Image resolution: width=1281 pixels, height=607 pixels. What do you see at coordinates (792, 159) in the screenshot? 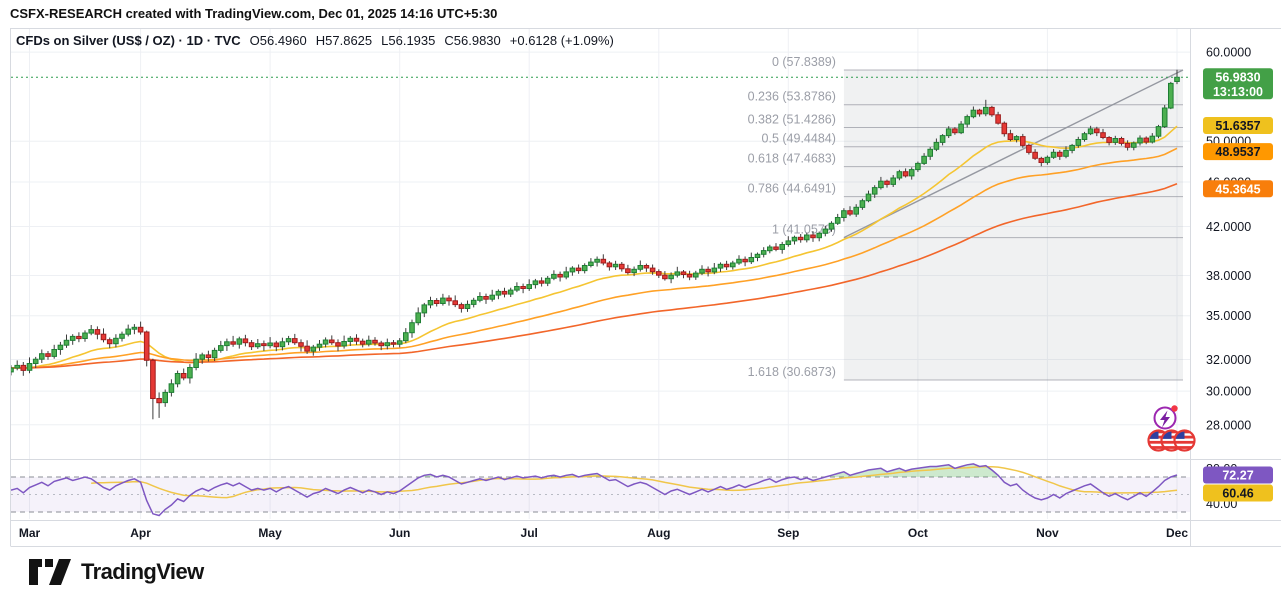
I see `fib-level-label: 0.618 (47.4683)` at bounding box center [792, 159].